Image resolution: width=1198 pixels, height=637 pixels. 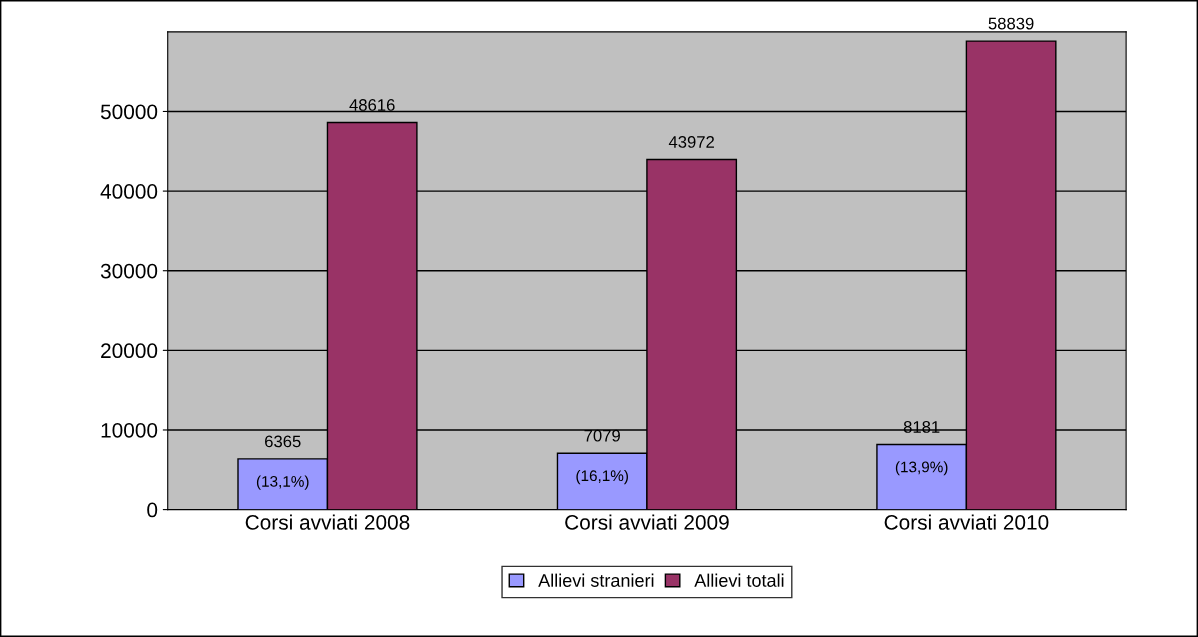 What do you see at coordinates (921, 468) in the screenshot?
I see `annotation: (13,9%)` at bounding box center [921, 468].